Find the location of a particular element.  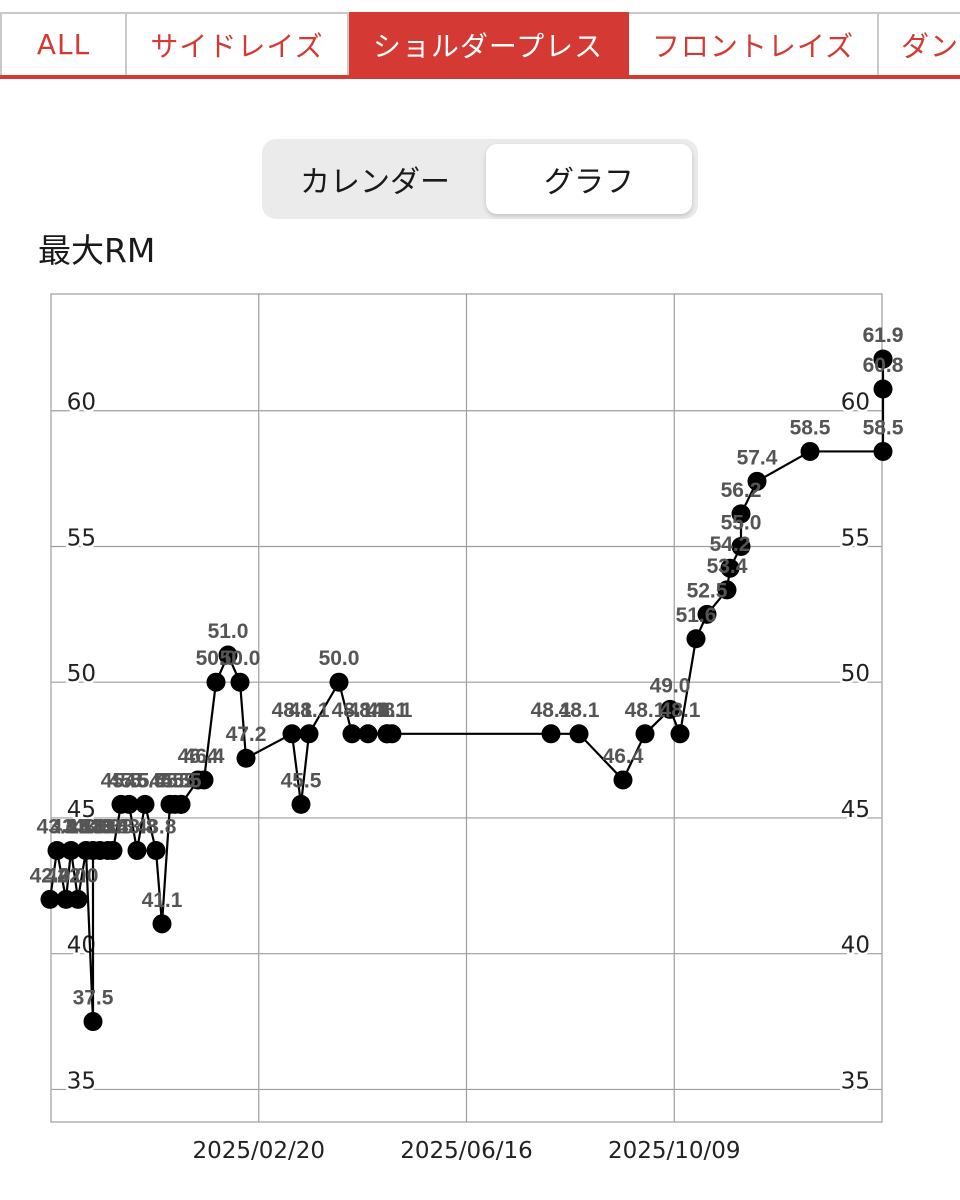

y-tick-label-left: 35 is located at coordinates (81, 1081).